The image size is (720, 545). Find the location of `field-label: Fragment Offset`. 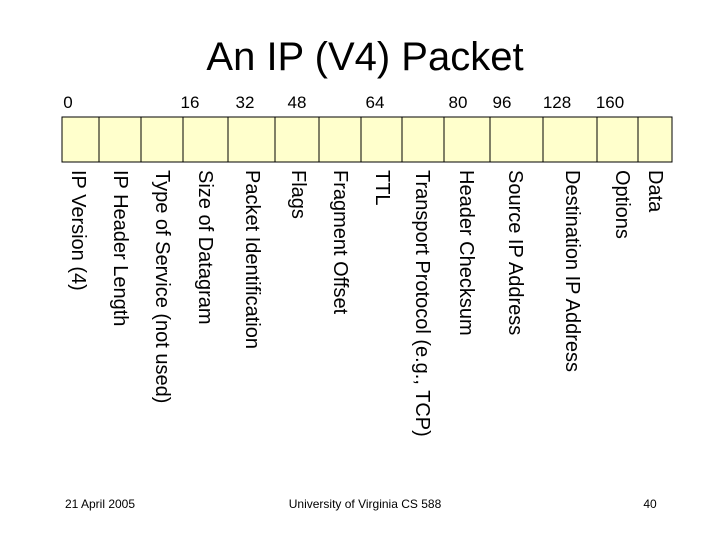

field-label: Fragment Offset is located at coordinates (340, 242).